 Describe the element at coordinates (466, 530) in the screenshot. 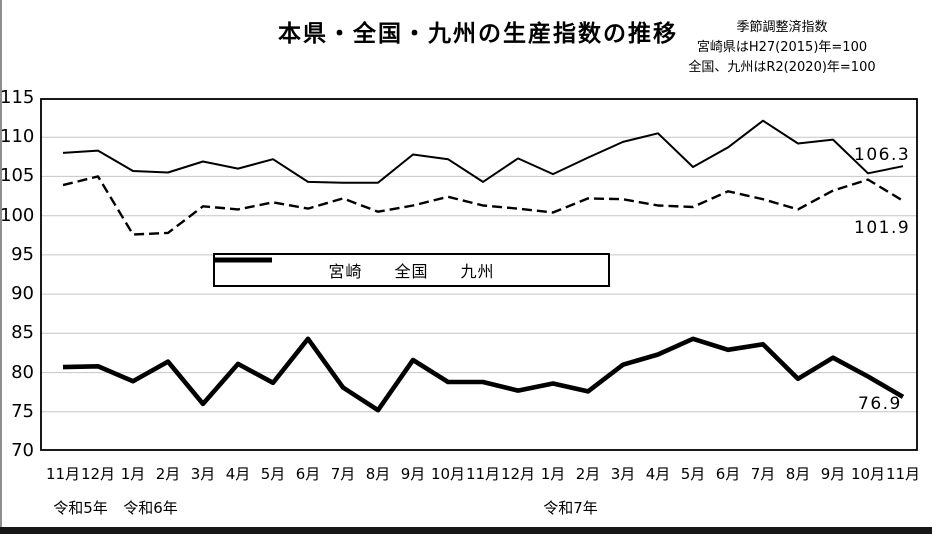

I see `window-bottom-edge` at that location.